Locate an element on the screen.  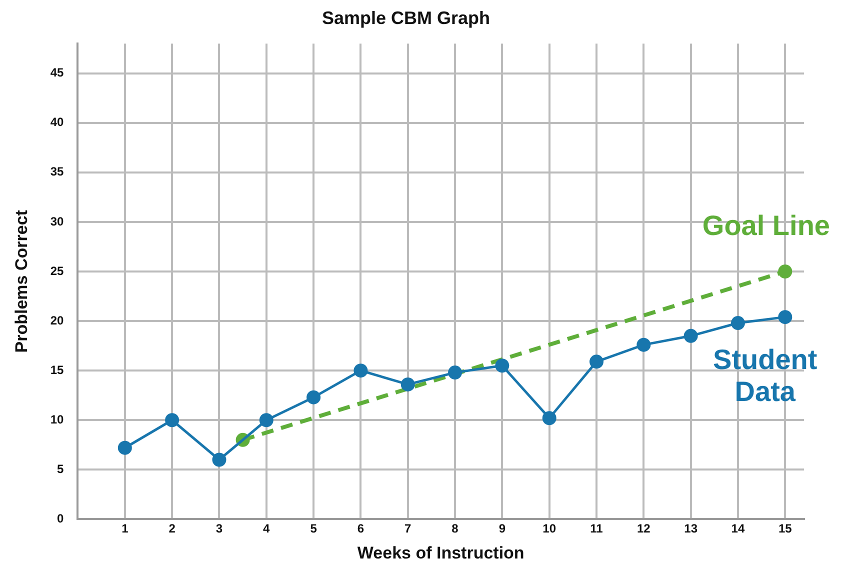
y-tick-label: 10 is located at coordinates (57, 419).